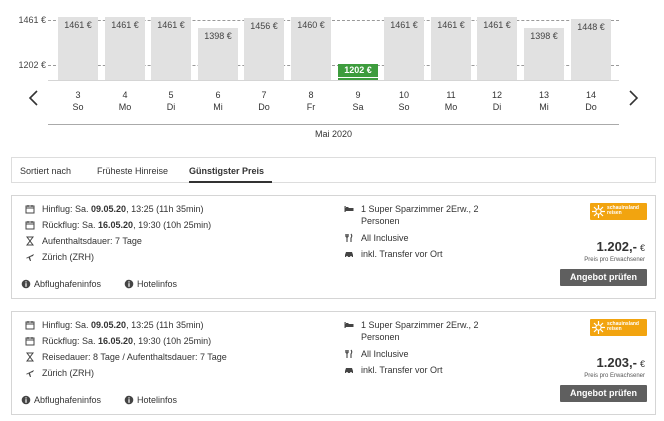 The height and width of the screenshot is (421, 664). Describe the element at coordinates (46, 171) in the screenshot. I see `sort-label: Sortiert nach` at that location.